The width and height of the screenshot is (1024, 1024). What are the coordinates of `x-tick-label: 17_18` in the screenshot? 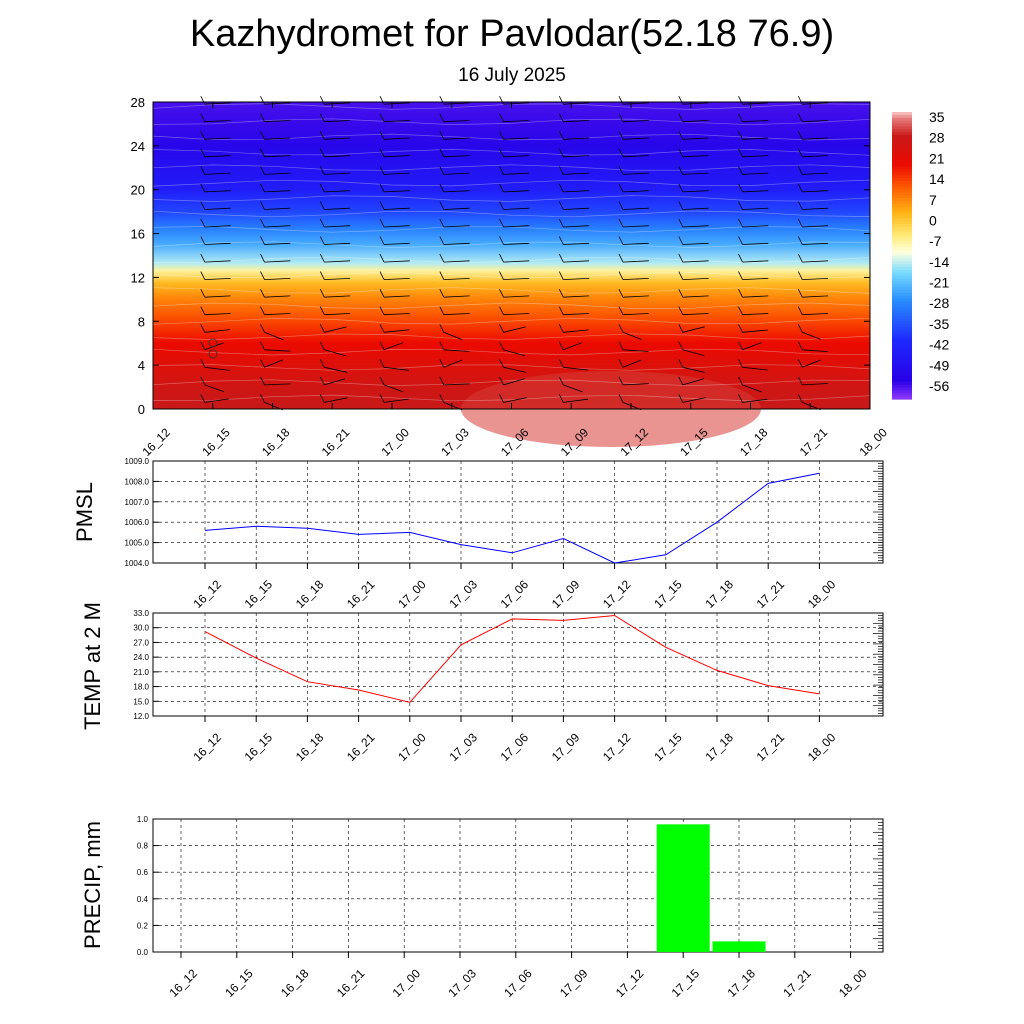 It's located at (719, 594).